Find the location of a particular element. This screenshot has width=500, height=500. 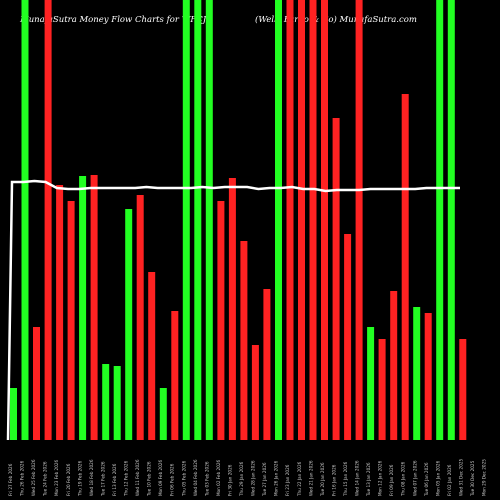

x-tick-label-17: Wed 04 Feb 2026 is located at coordinates (195, 477).